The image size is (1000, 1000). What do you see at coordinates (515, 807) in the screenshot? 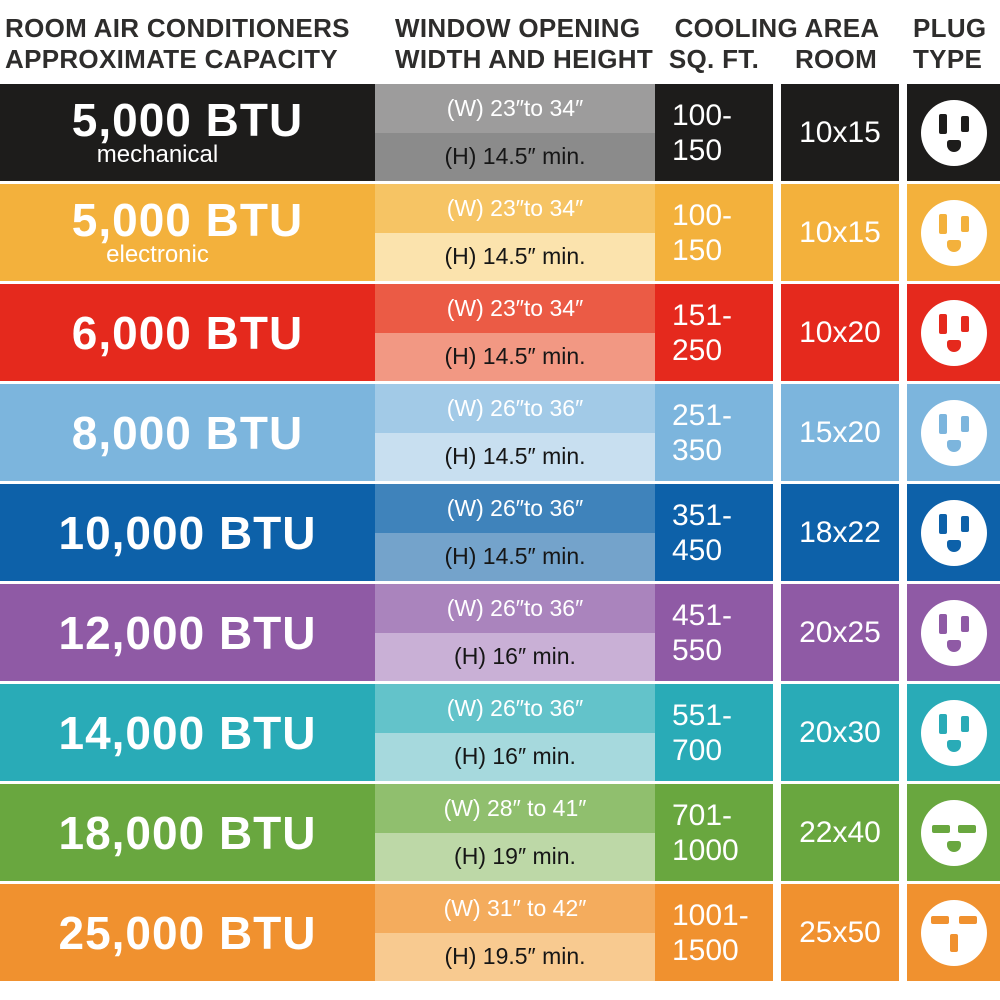
I see `window-width-value: (W) 28″ to 41″` at bounding box center [515, 807].